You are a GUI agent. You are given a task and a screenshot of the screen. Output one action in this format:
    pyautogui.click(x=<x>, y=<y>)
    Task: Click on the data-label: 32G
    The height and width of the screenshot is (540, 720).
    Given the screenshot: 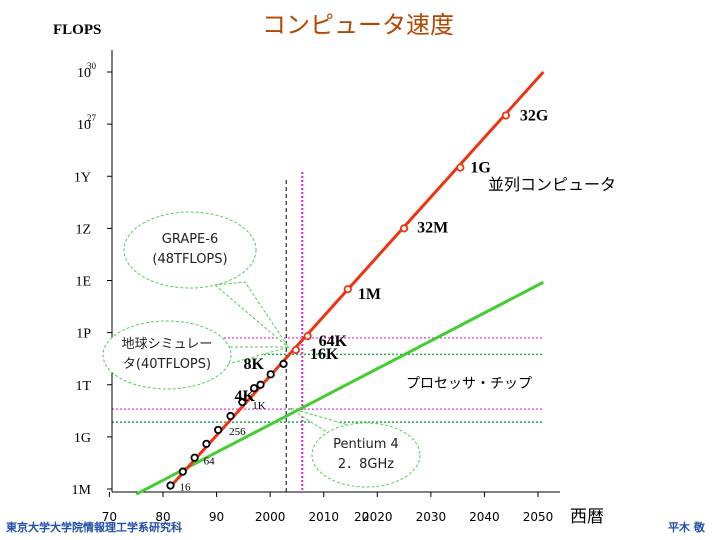 What is the action you would take?
    pyautogui.click(x=534, y=115)
    